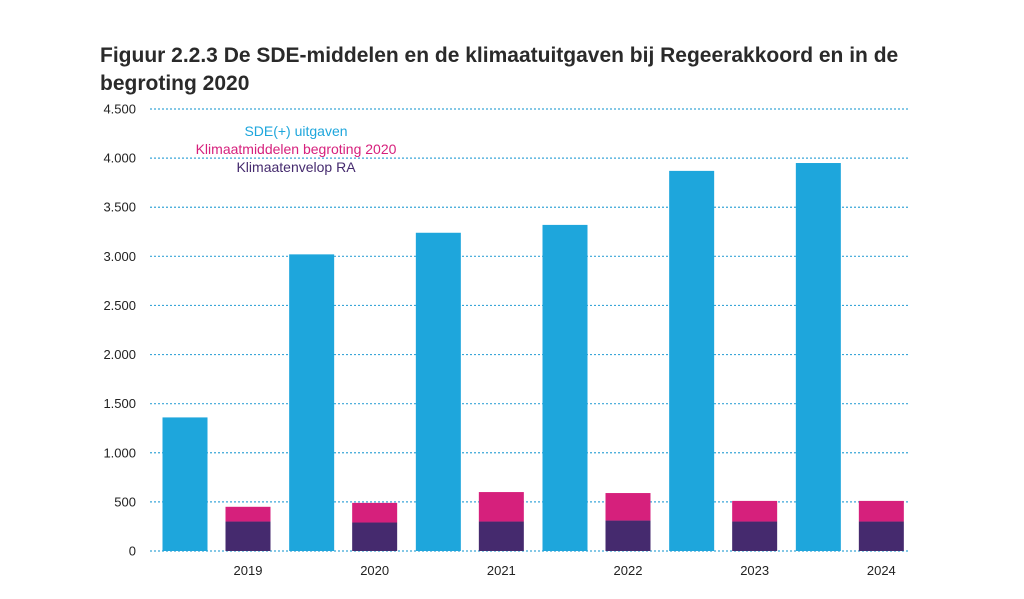 This screenshot has width=1024, height=599. I want to click on y-tick-label: 4.500, so click(119, 109).